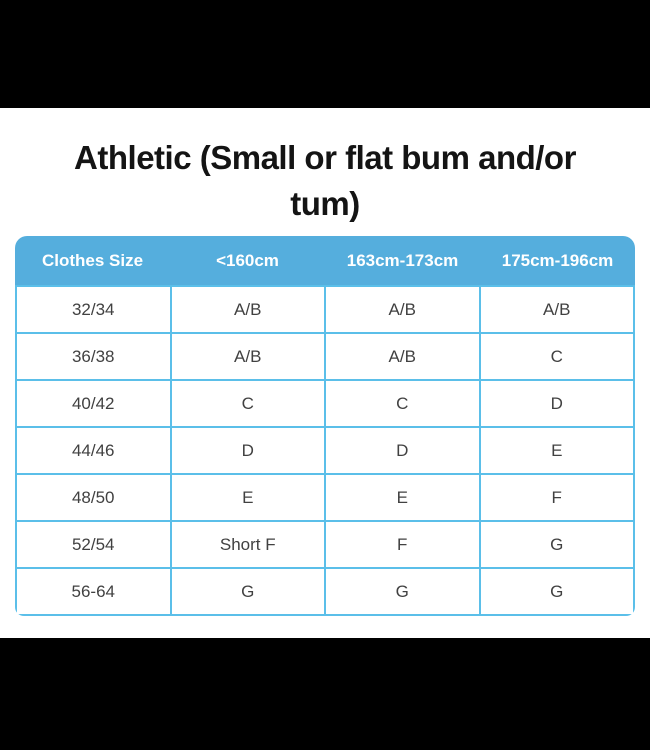  What do you see at coordinates (92, 260) in the screenshot?
I see `column-header-clothes-size: Clothes Size` at bounding box center [92, 260].